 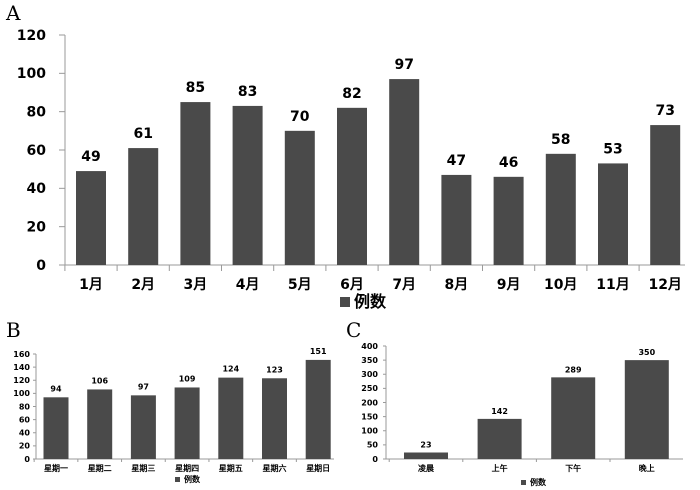 What do you see at coordinates (369, 416) in the screenshot?
I see `y-tick-label: 150` at bounding box center [369, 416].